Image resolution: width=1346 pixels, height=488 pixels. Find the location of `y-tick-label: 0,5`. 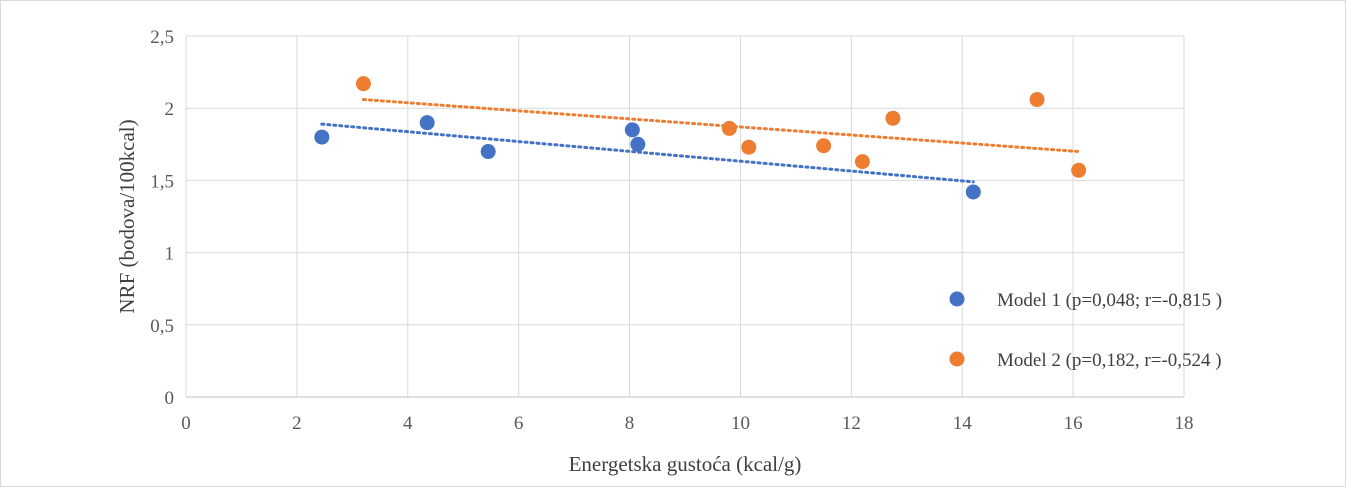

y-tick-label: 0,5 is located at coordinates (162, 326).